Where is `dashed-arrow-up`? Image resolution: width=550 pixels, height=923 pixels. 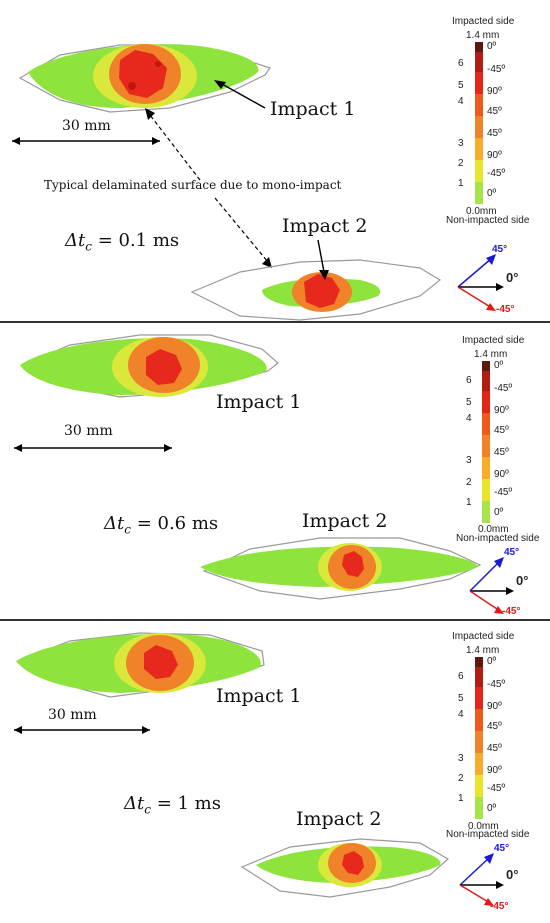 dashed-arrow-up is located at coordinates (175, 147).